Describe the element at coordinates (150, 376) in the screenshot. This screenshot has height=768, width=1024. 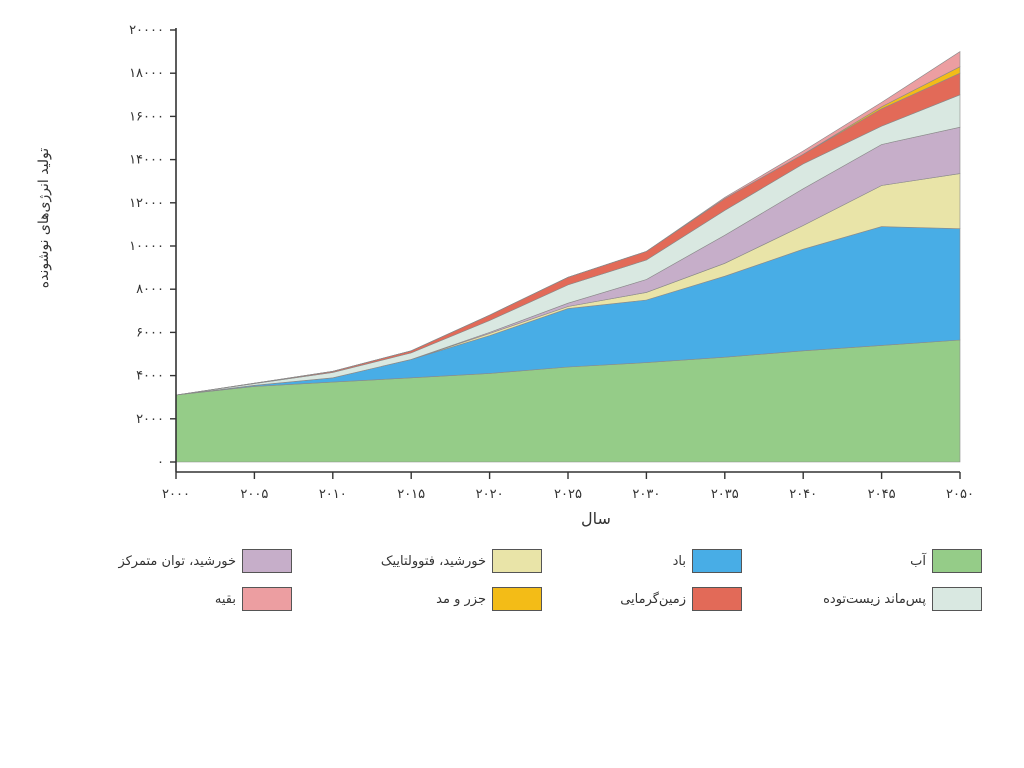
I see `y-tick-label: ۴۰۰۰` at that location.